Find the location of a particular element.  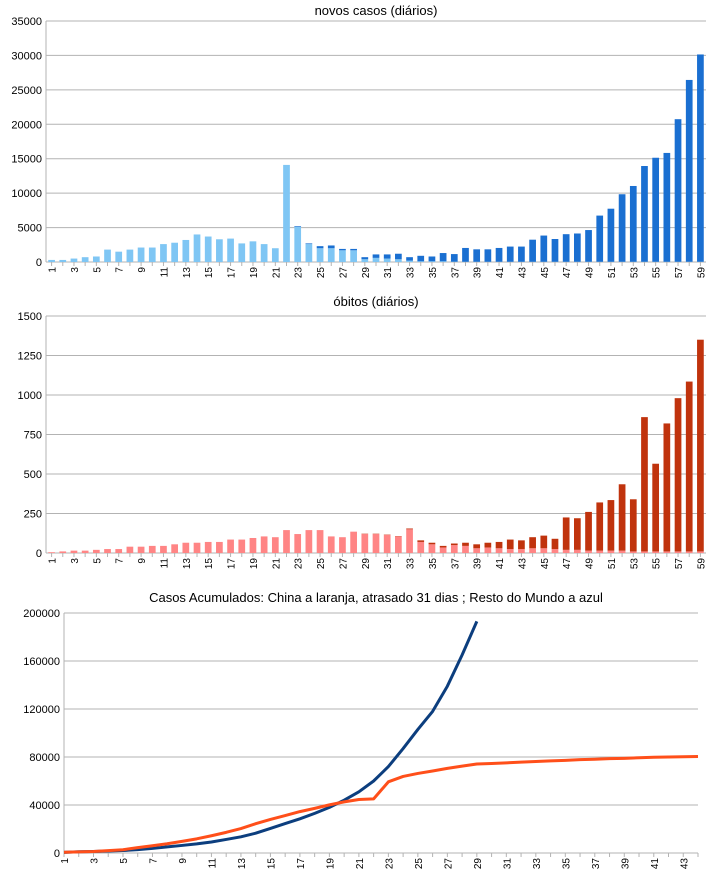

x-tick-label: 29 is located at coordinates (366, 564).